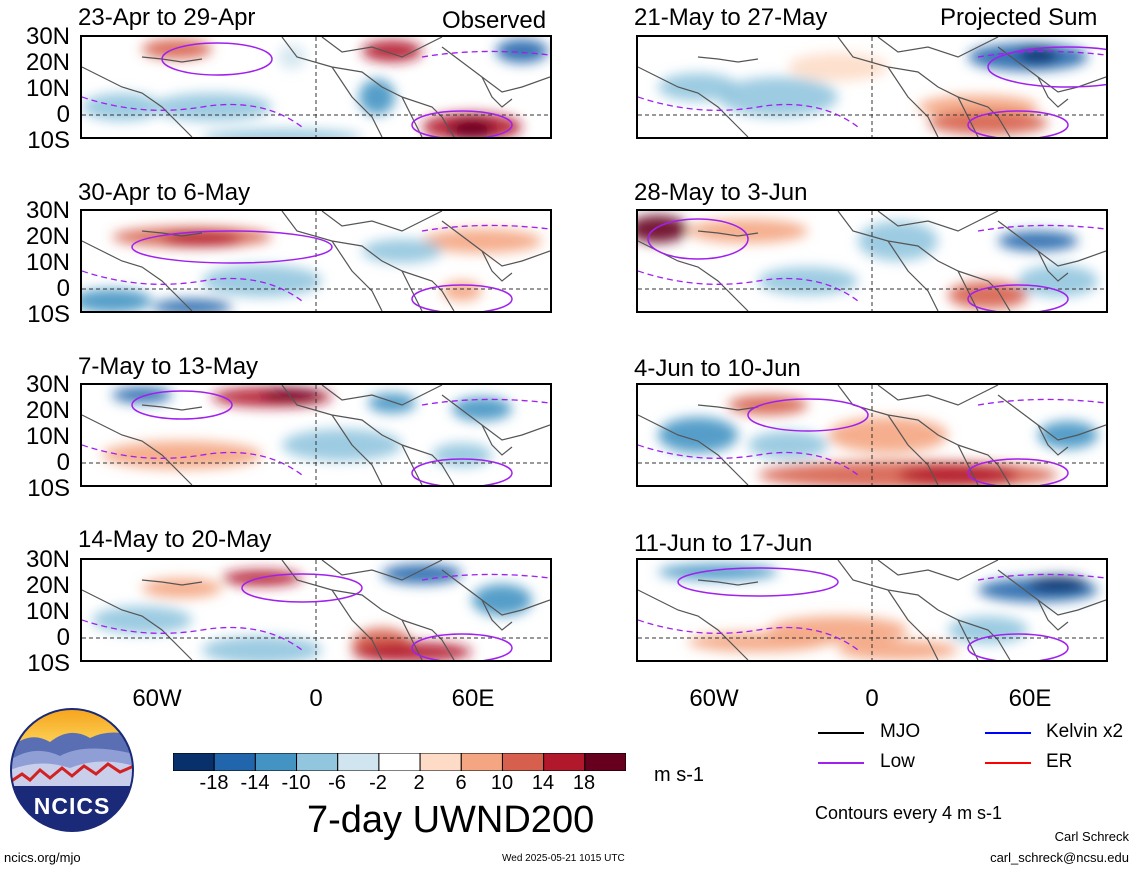 This screenshot has width=1135, height=872. I want to click on panel-title: 28-May to 3-Jun, so click(721, 192).